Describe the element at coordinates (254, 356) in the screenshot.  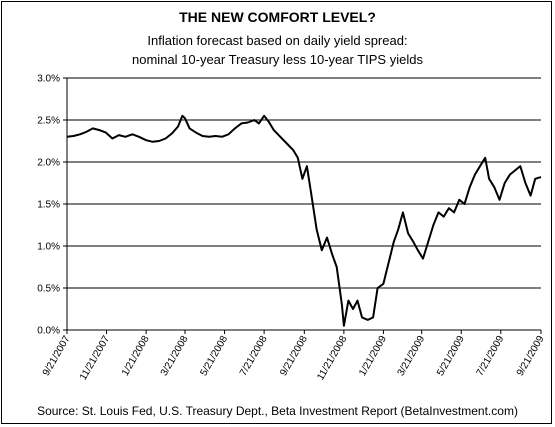
I see `x-tick-label: 7/21/2008` at that location.